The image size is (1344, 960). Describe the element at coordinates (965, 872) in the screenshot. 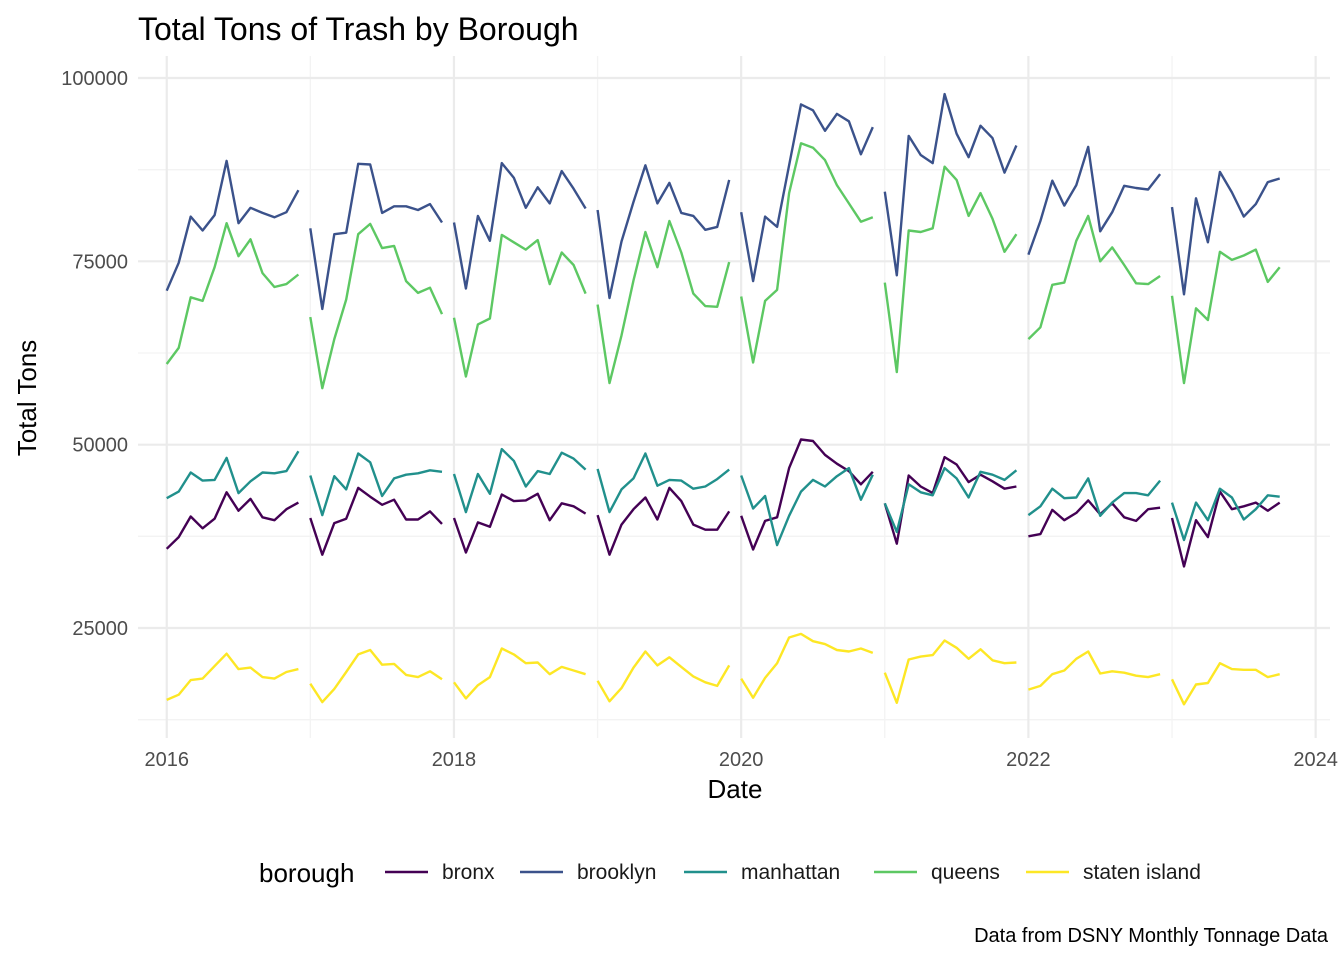

I see `legend-label: queens` at that location.